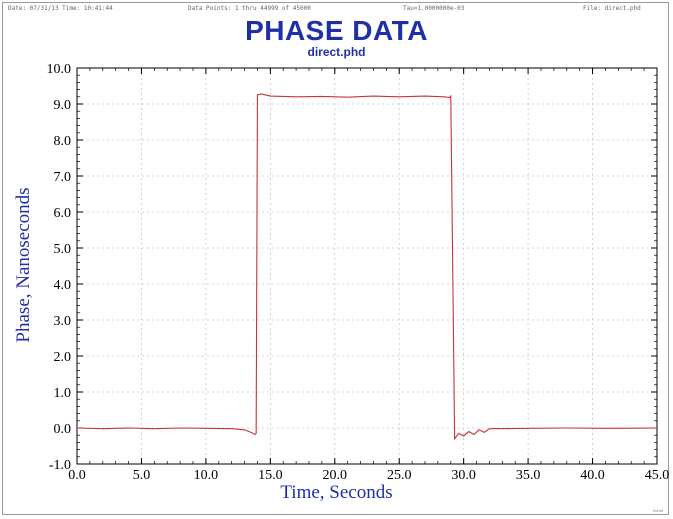 The width and height of the screenshot is (673, 519). Describe the element at coordinates (368, 475) in the screenshot. I see `x-tick-labels: 0.0 5.0 10.0 15.0 20.0 25.0 30.0 35.0 40.0 45.0` at that location.